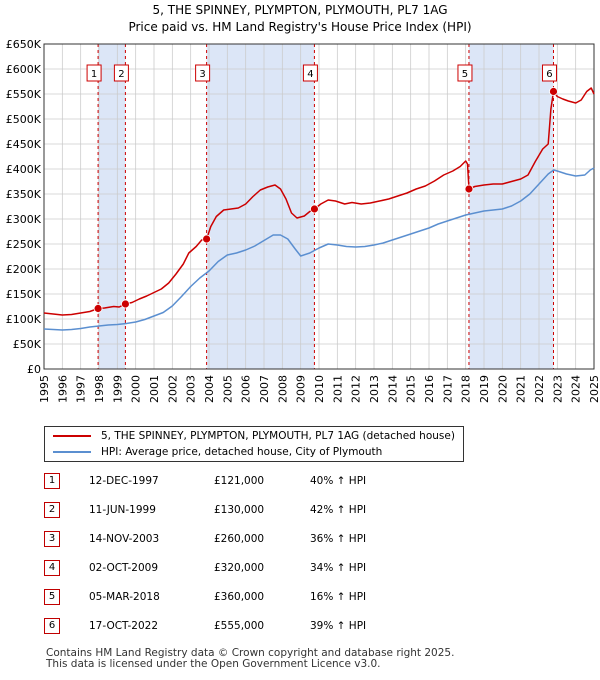 The image size is (600, 680). I want to click on x-tick-label: 2002, so click(172, 389).